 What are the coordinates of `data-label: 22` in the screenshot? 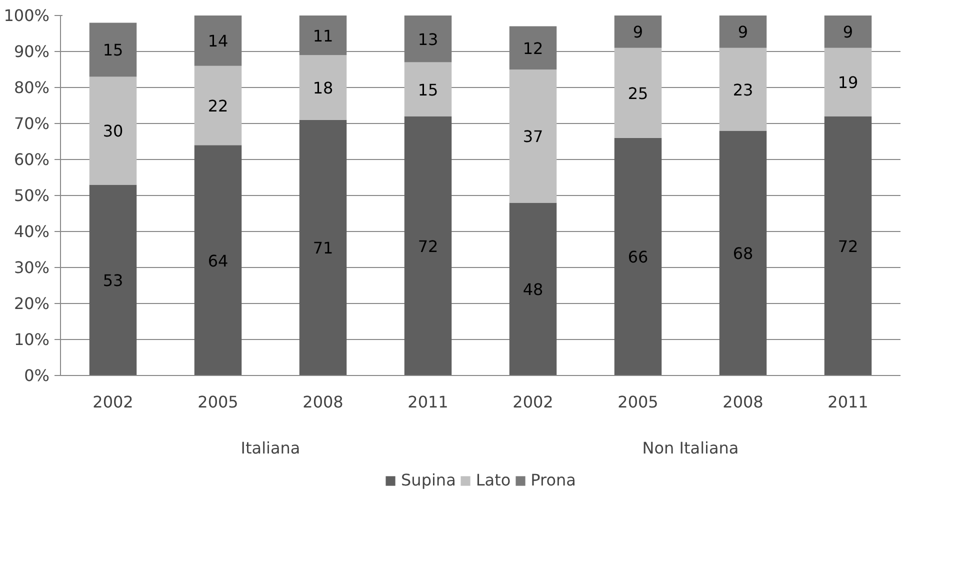 It's located at (218, 106).